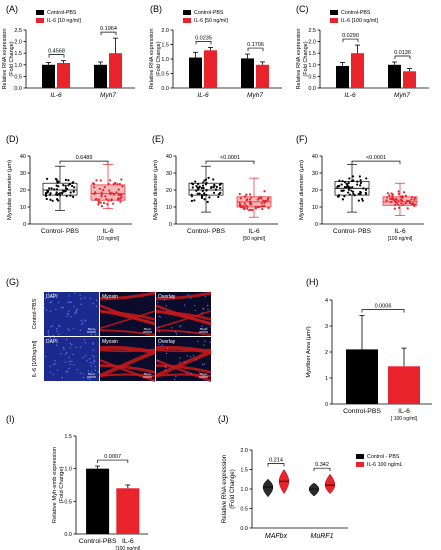 This screenshot has width=441, height=550. Describe the element at coordinates (108, 29) in the screenshot. I see `p-value-label: 0.1964` at that location.